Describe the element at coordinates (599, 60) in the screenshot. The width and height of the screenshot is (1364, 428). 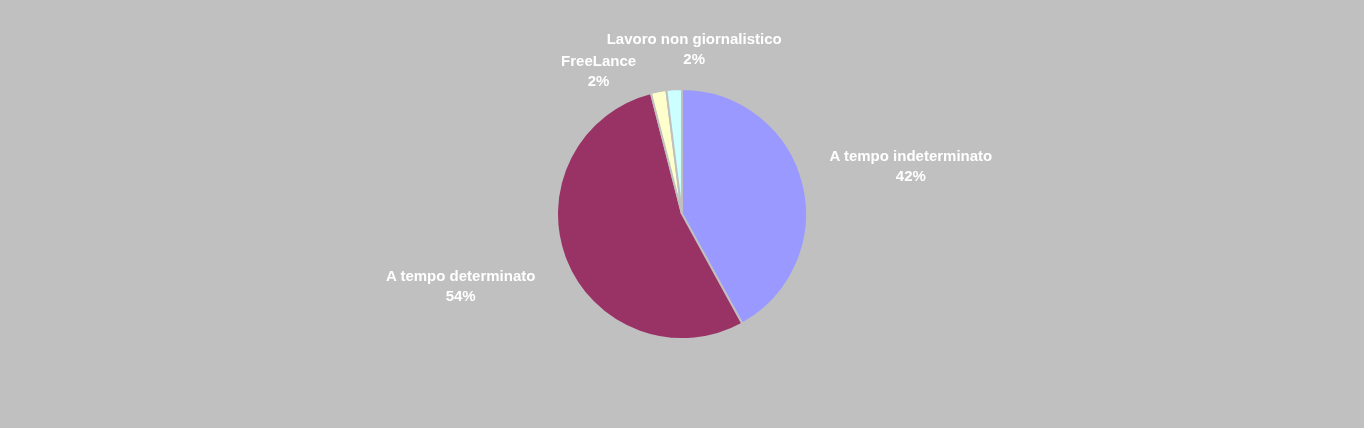
I see `slice-label: FreeLance` at that location.